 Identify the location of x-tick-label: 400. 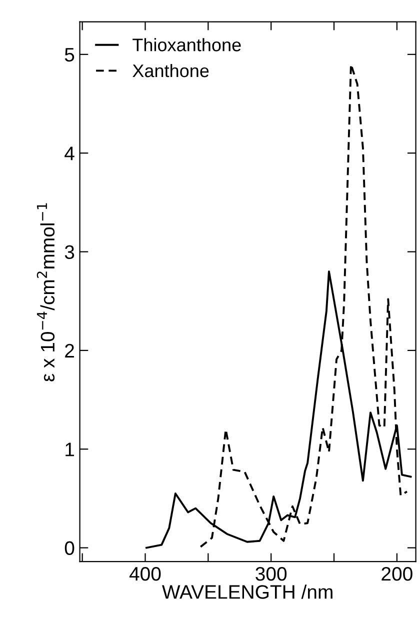
(145, 573).